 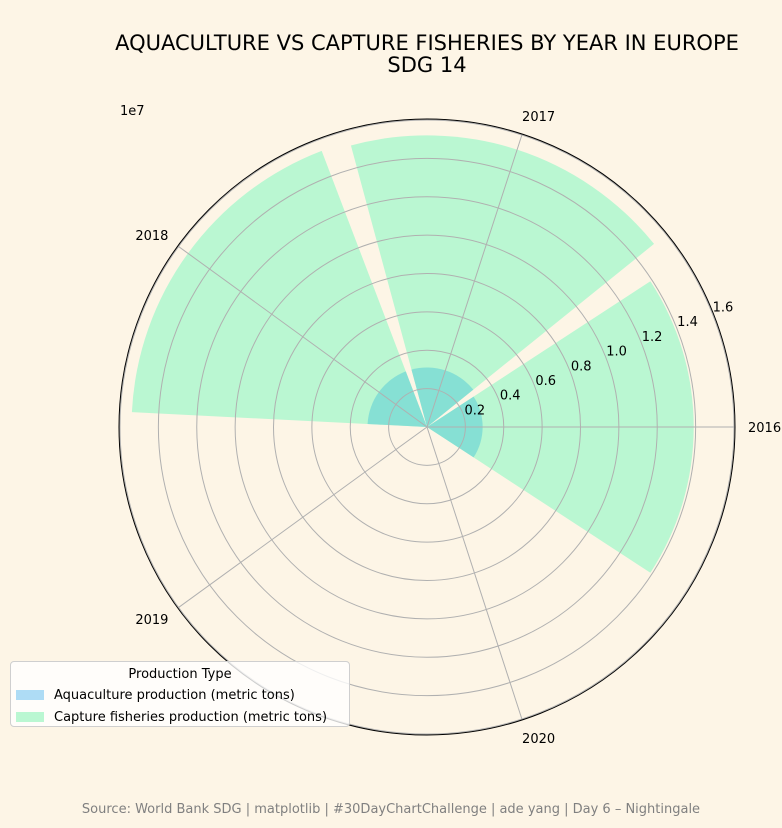 I want to click on bar-capture-2018, so click(x=279, y=288).